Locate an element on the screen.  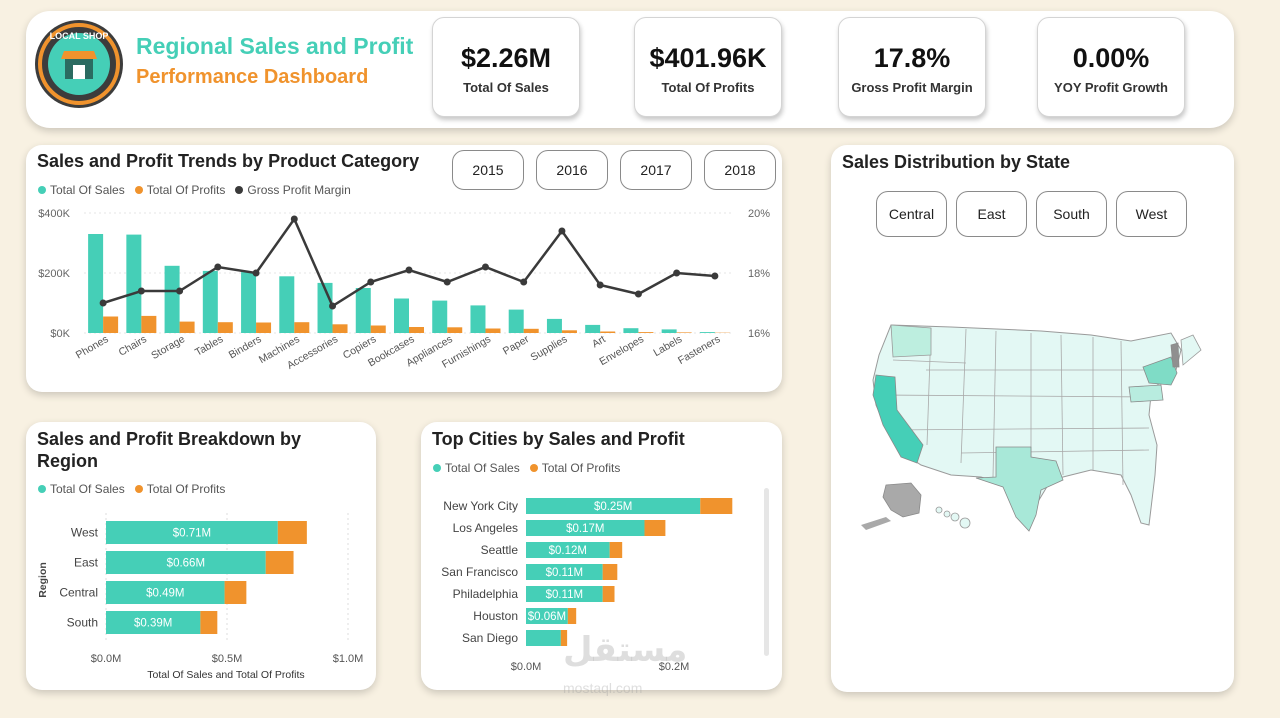
category-label: Philadelphia is located at coordinates (486, 594).